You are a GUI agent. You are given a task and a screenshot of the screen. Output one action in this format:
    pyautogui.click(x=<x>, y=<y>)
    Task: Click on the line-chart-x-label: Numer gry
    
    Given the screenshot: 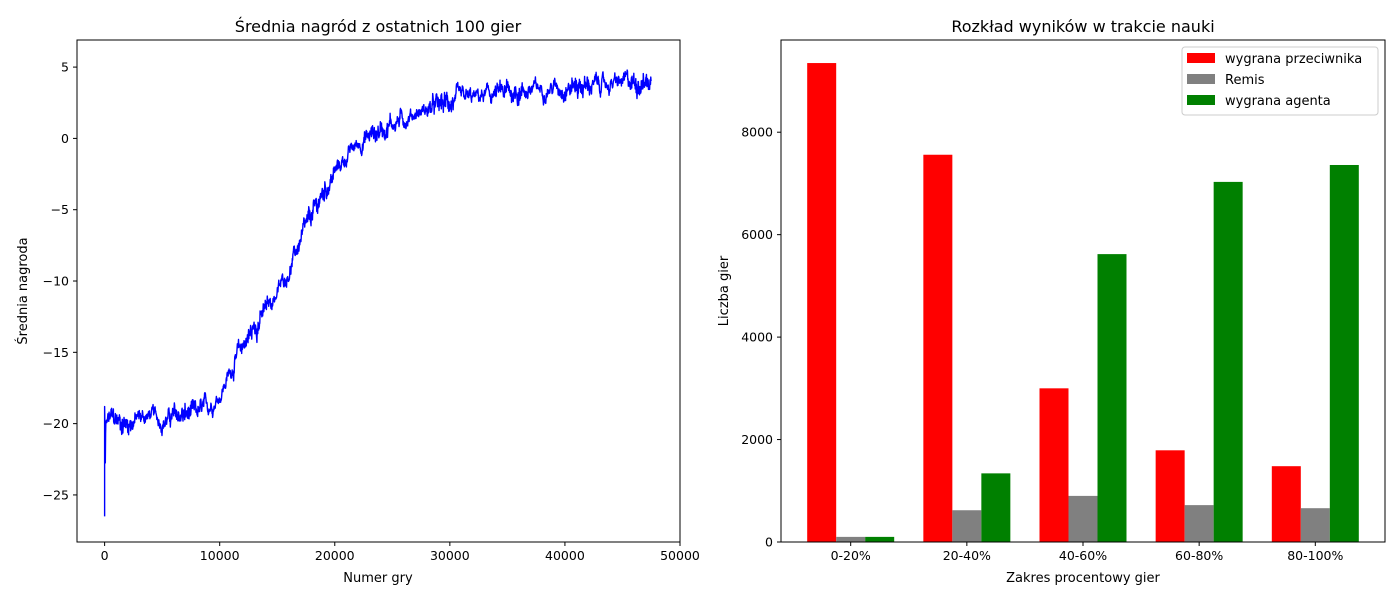 What is the action you would take?
    pyautogui.click(x=378, y=578)
    